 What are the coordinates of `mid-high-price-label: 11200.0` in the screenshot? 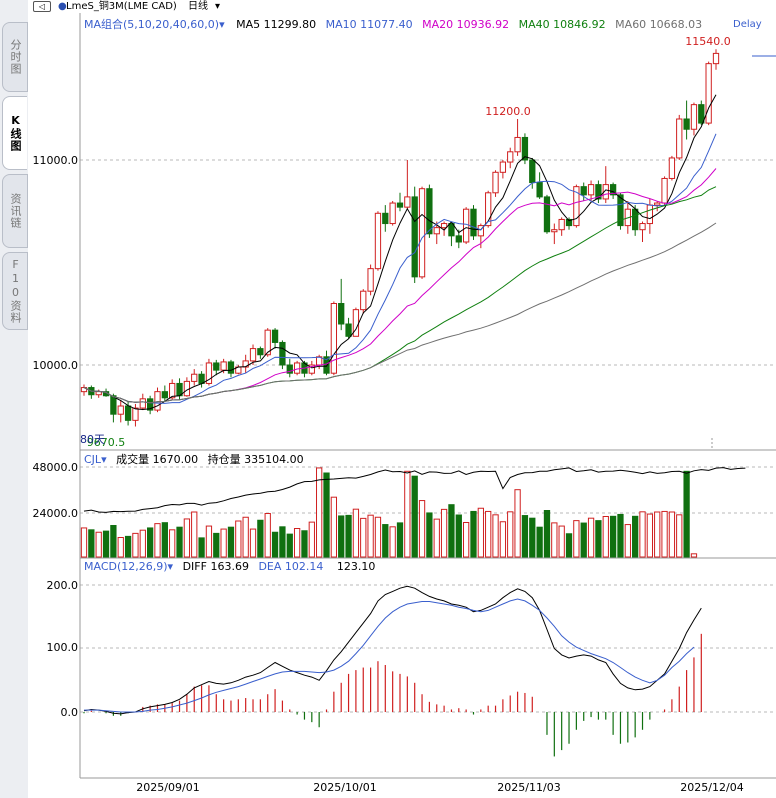 It's located at (508, 111).